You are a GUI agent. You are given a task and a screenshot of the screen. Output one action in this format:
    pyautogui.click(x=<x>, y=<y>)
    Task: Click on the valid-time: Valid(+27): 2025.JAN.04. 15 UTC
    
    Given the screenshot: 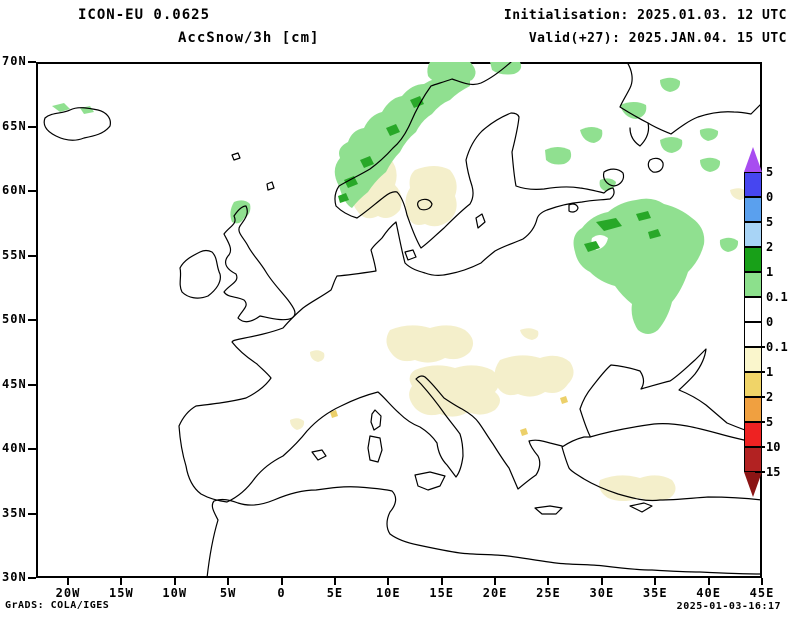 What is the action you would take?
    pyautogui.click(x=657, y=38)
    